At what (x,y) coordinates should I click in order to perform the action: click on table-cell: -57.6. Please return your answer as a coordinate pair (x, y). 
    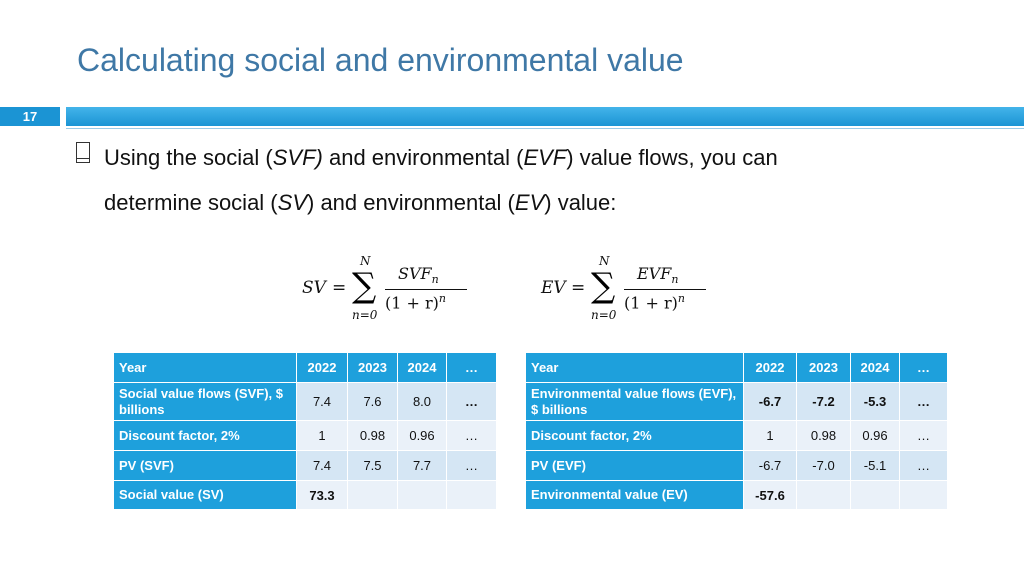
    Looking at the image, I should click on (770, 495).